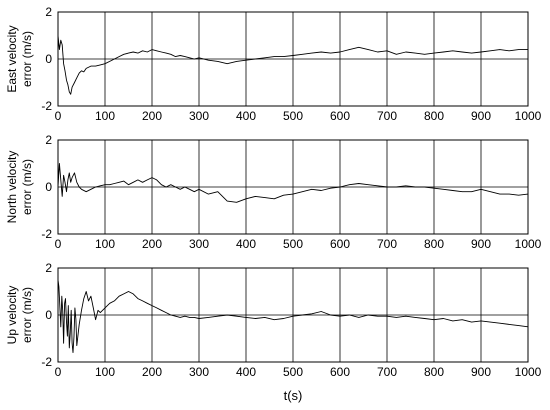  What do you see at coordinates (58, 372) in the screenshot?
I see `up-x-tick-label-0: 0` at bounding box center [58, 372].